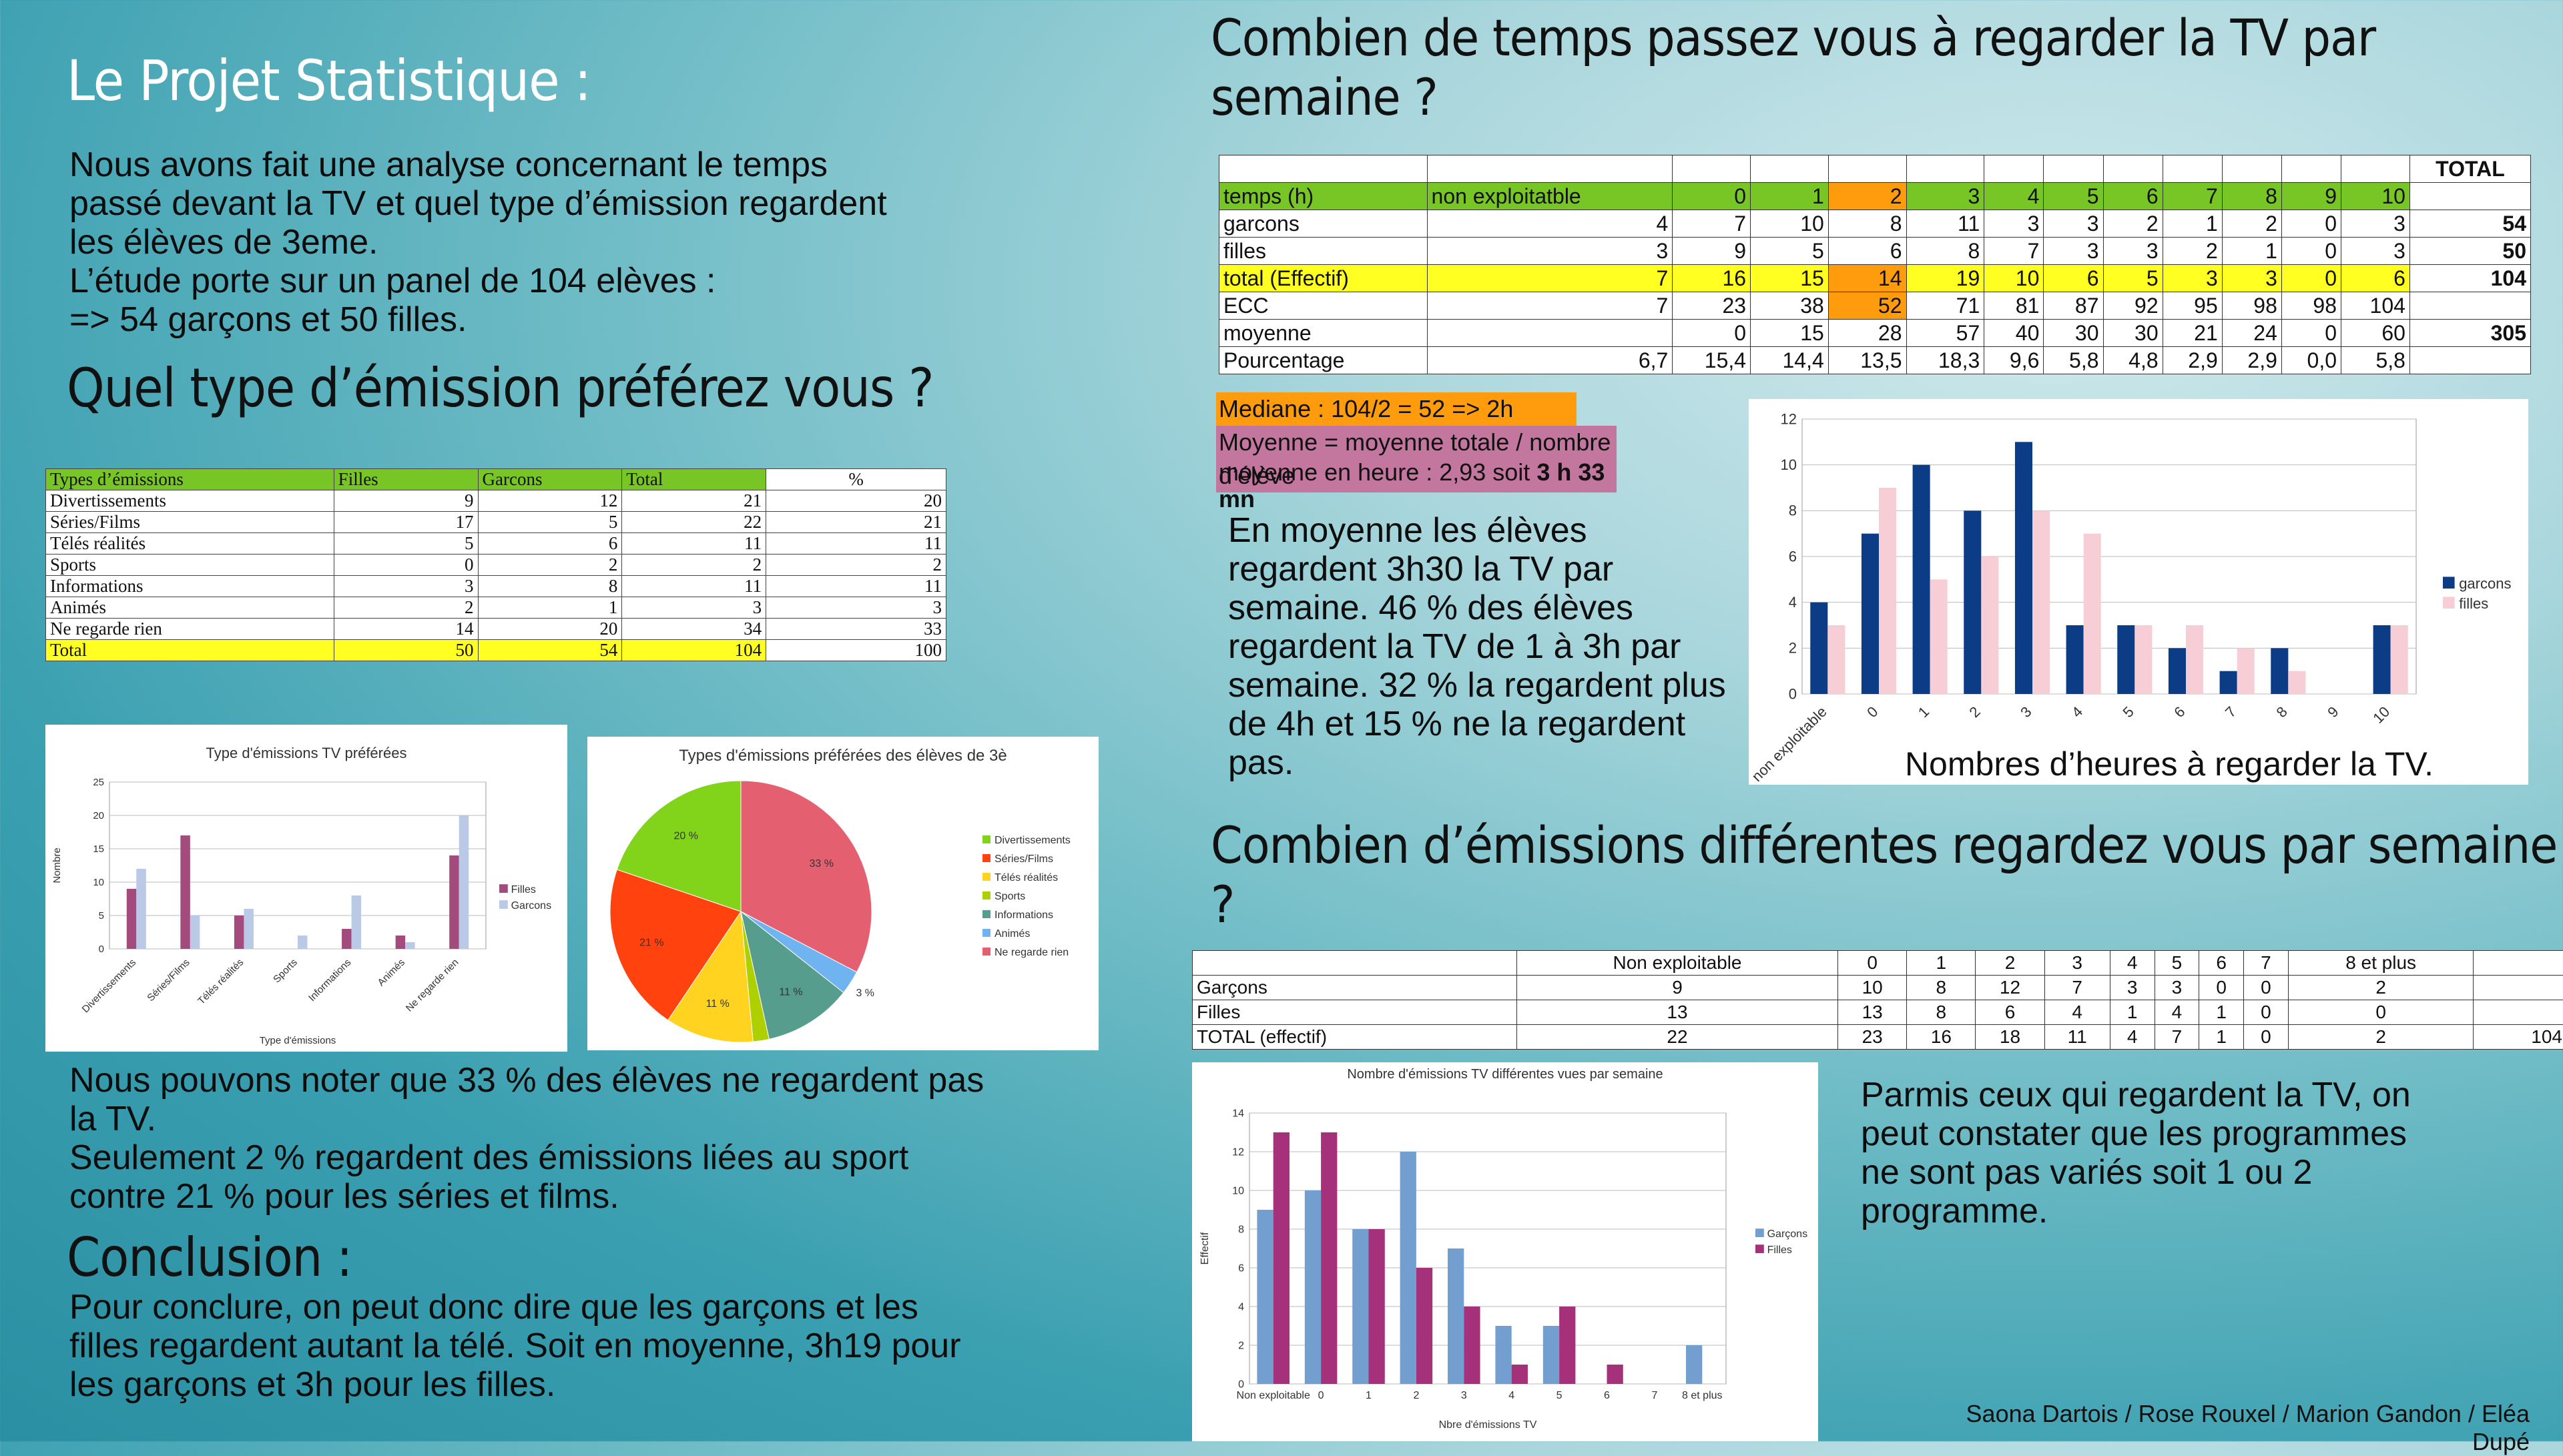  What do you see at coordinates (329, 80) in the screenshot?
I see `project-heading: Le Projet Statistique :` at bounding box center [329, 80].